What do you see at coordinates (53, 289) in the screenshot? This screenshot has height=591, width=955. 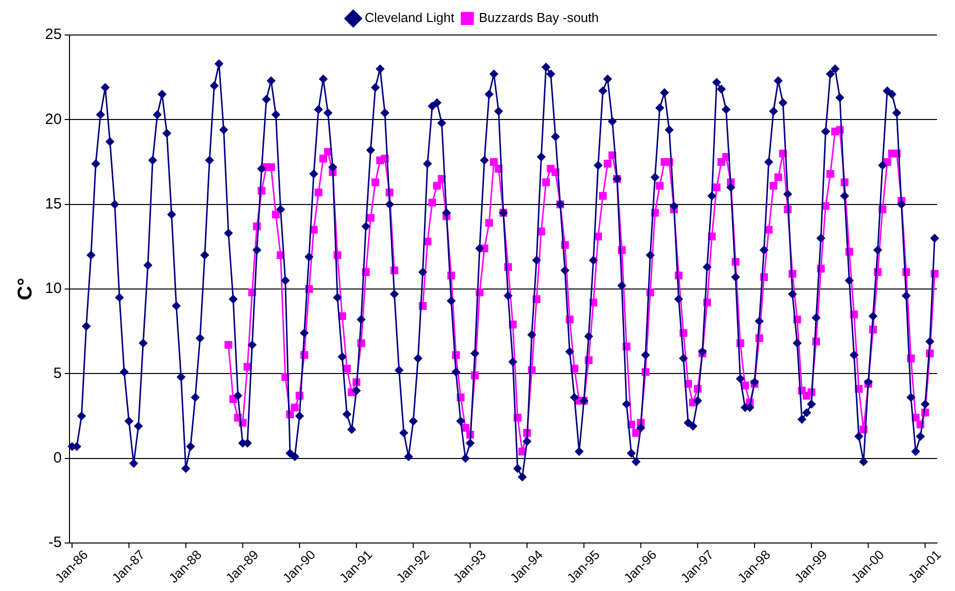 I see `y-tick-label: 10` at bounding box center [53, 289].